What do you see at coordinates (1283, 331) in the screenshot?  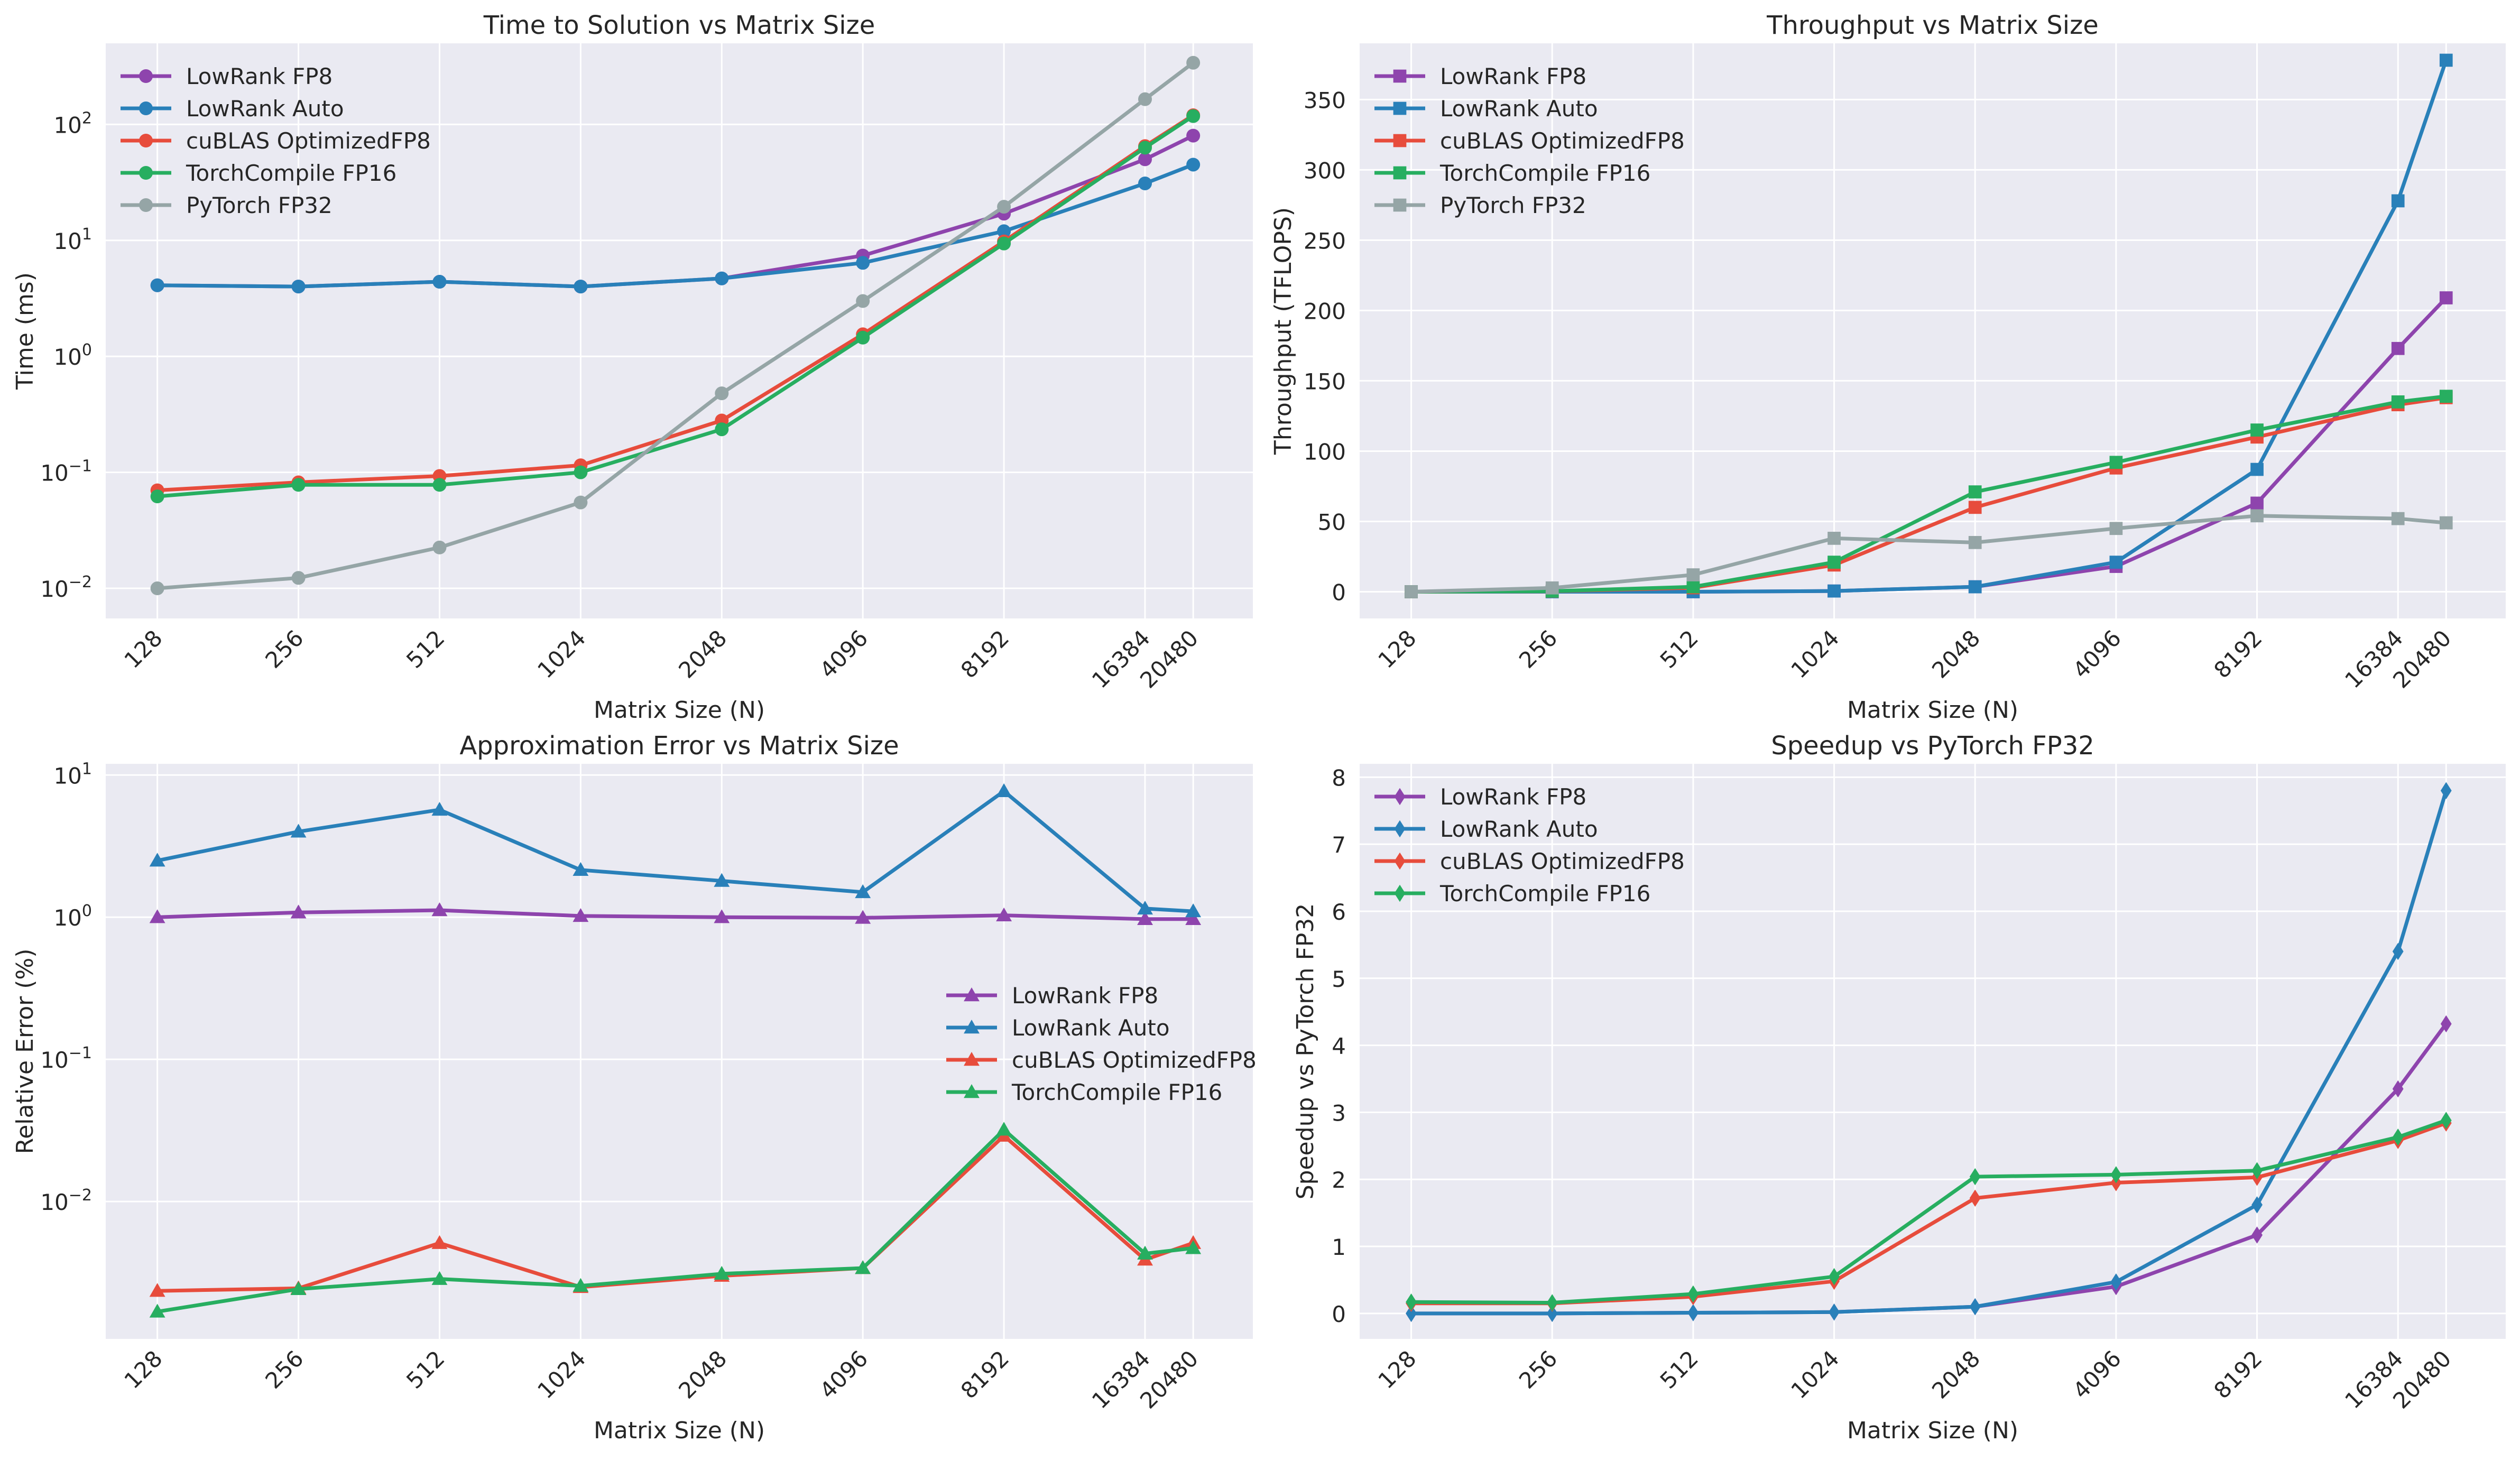 I see `throughput-y-axis-label: Throughput (TFLOPS)` at bounding box center [1283, 331].